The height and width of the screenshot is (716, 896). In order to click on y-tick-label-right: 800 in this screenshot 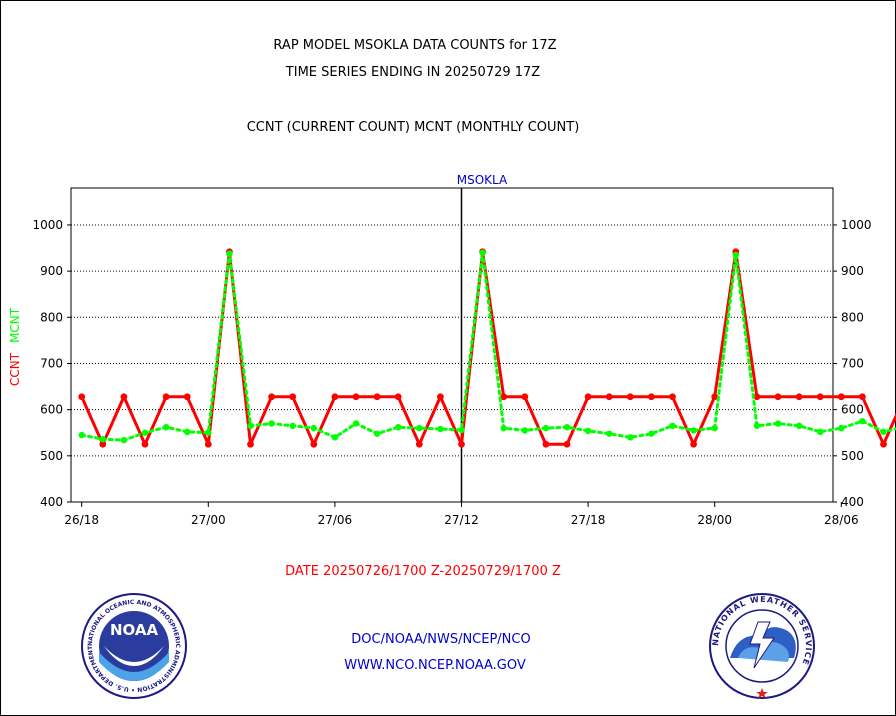, I will do `click(852, 317)`.